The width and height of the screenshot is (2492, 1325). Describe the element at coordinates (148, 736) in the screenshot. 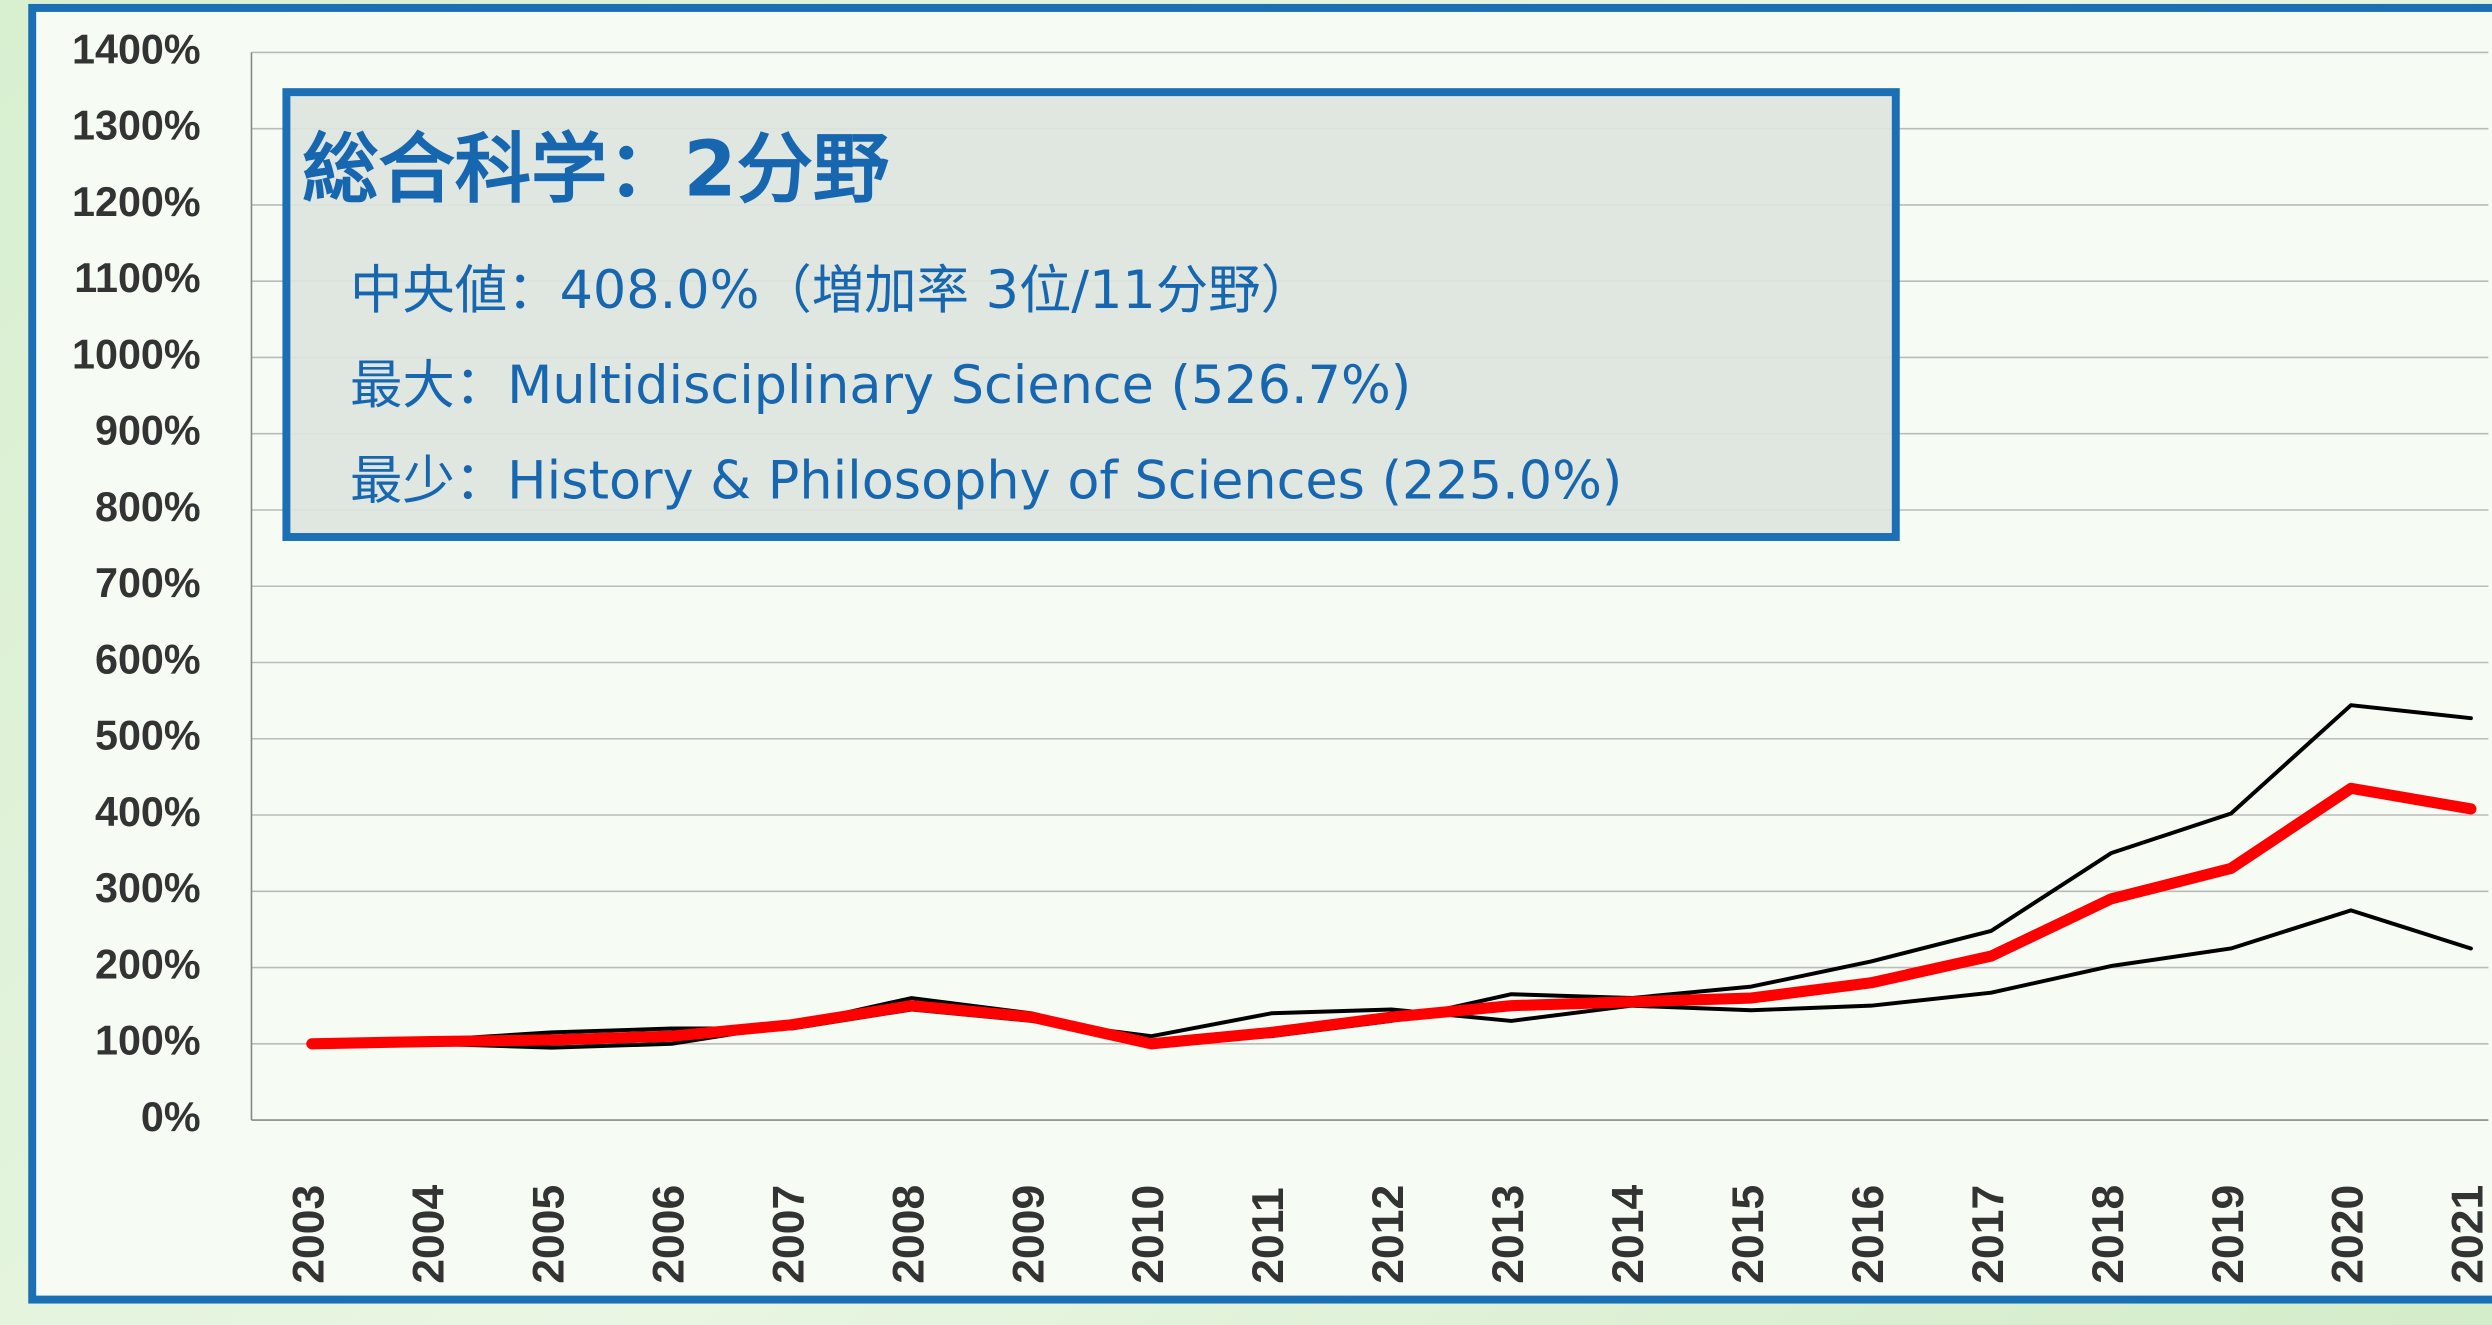

I see `y-tick-label: 500%` at that location.